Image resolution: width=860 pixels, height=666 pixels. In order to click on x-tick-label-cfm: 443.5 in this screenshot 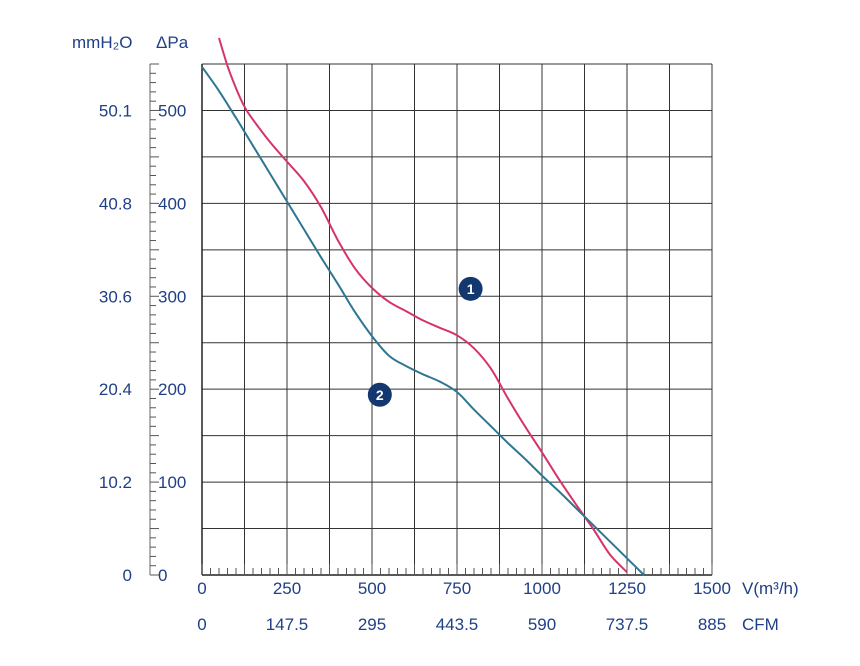, I will do `click(457, 624)`.